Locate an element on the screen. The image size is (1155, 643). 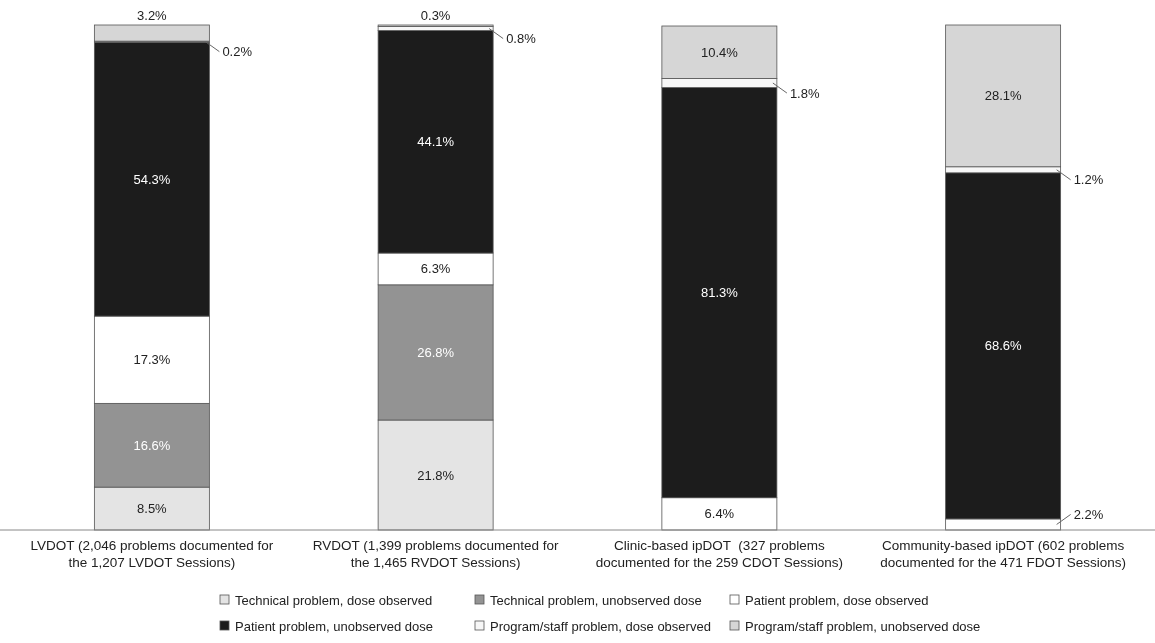
legend-label: Program/staff problem, unobserved dose is located at coordinates (863, 626).